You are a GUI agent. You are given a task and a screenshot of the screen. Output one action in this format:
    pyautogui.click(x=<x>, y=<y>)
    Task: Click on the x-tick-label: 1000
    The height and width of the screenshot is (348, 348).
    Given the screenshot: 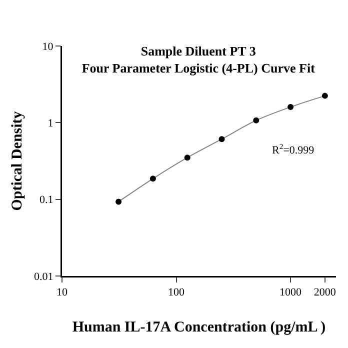 What is the action you would take?
    pyautogui.click(x=291, y=292)
    